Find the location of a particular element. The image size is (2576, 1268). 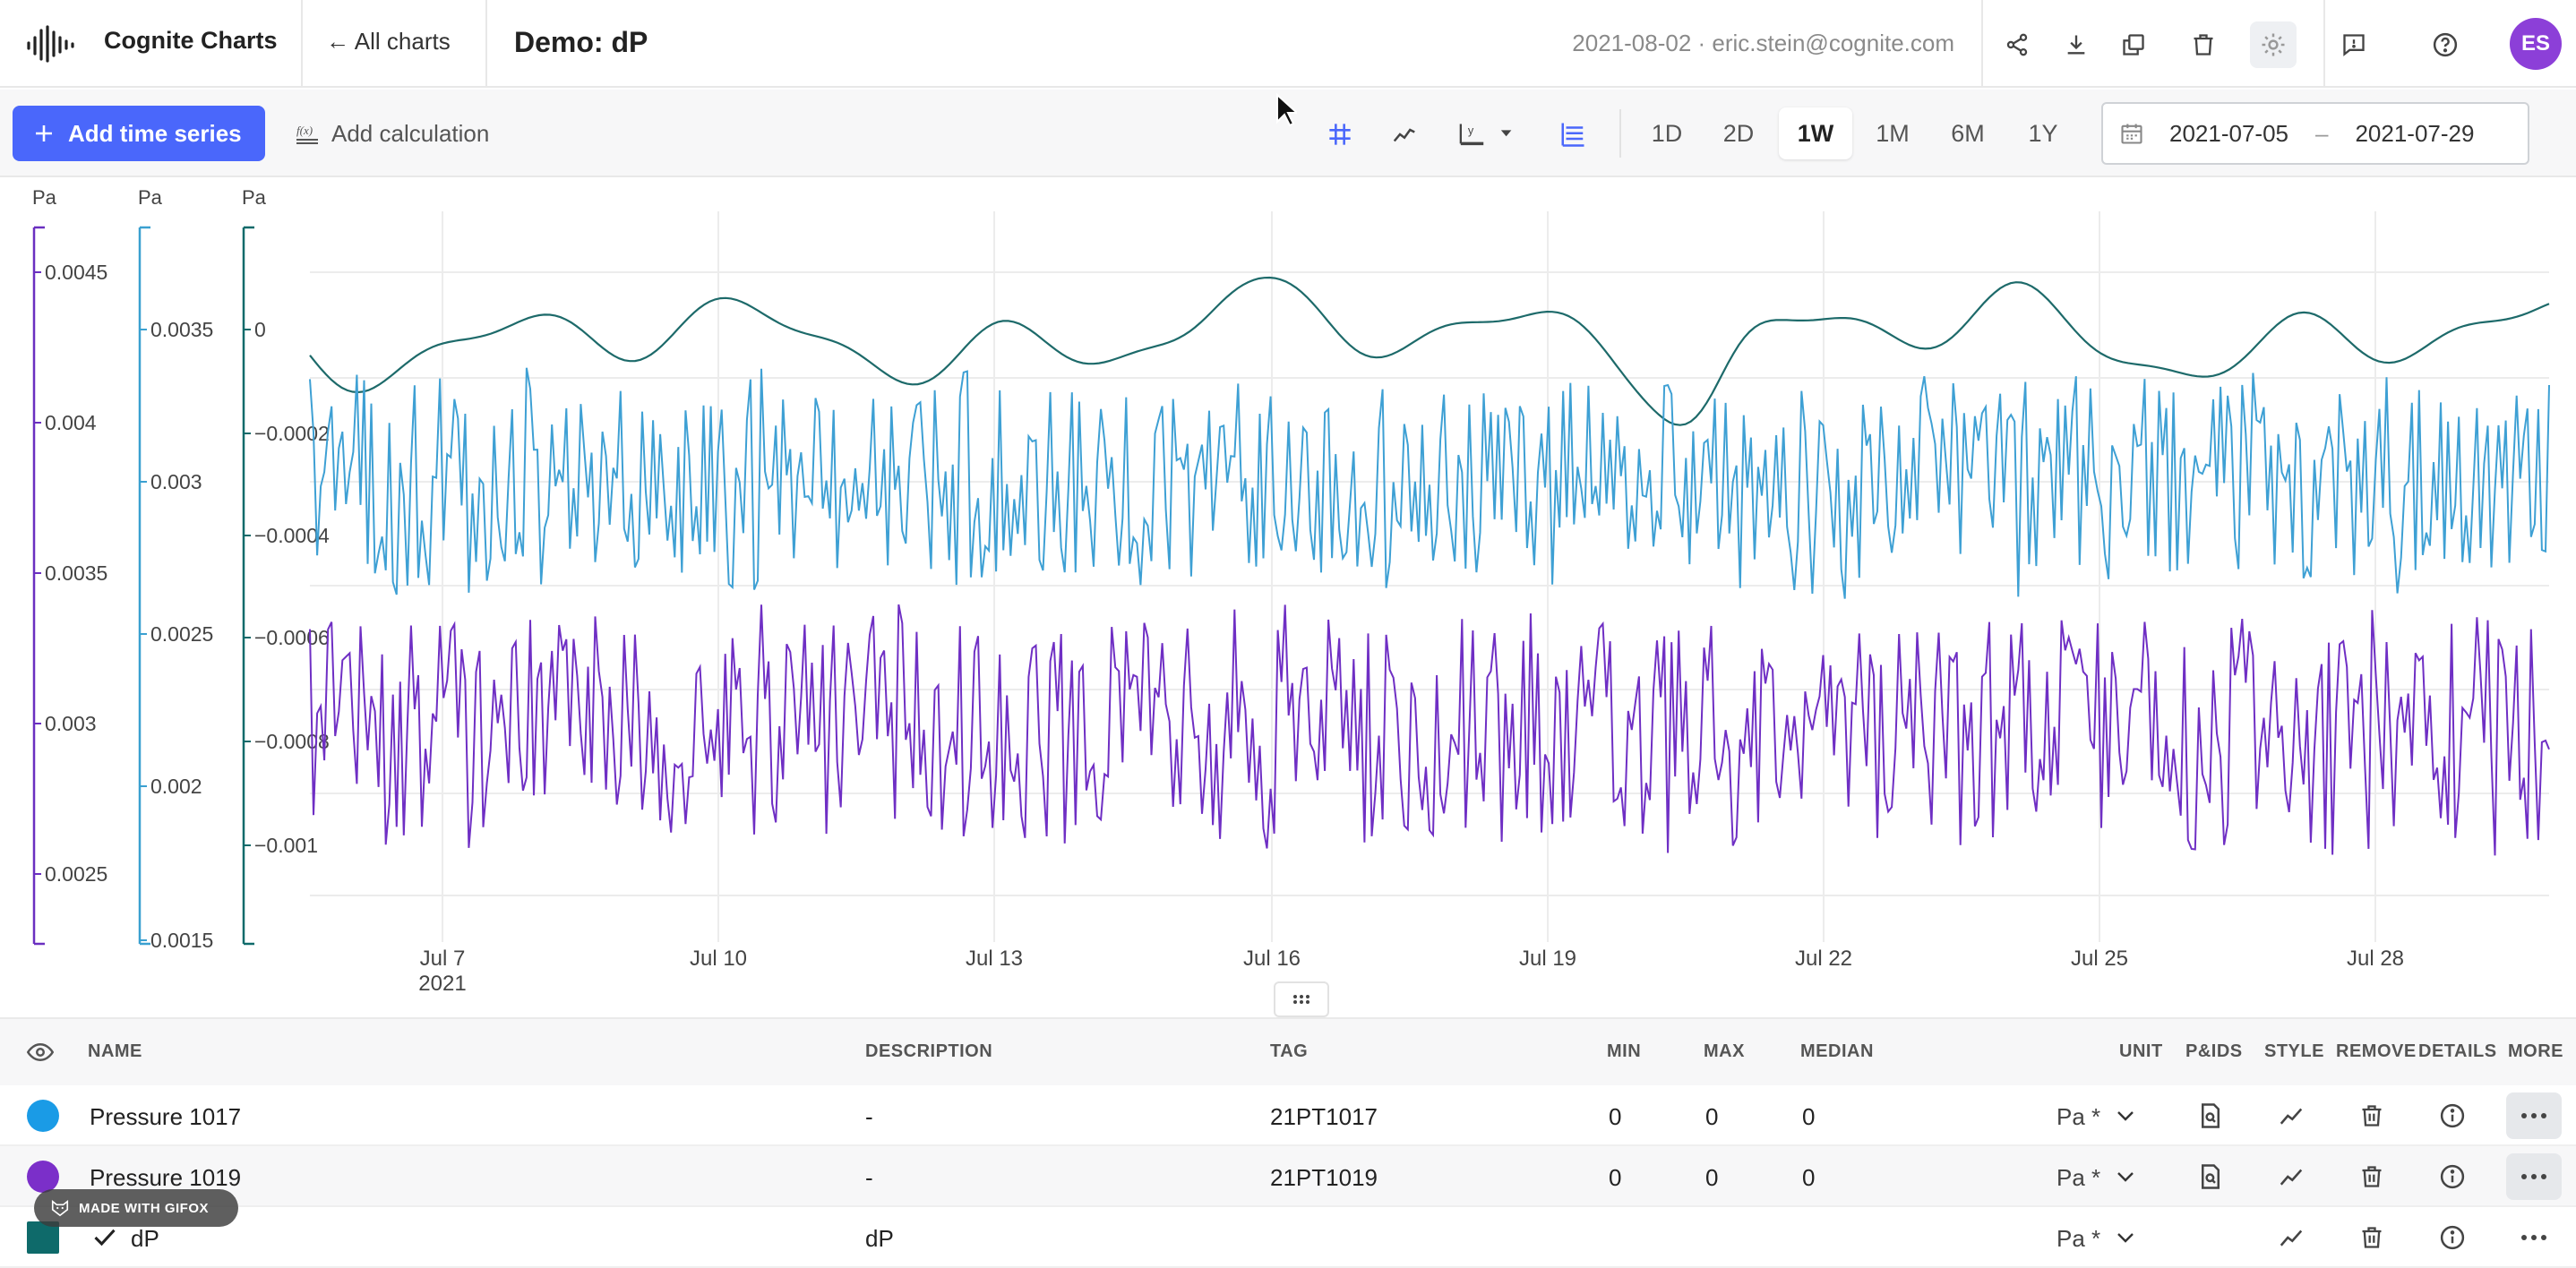

range-1w-button: 1W is located at coordinates (1815, 133).